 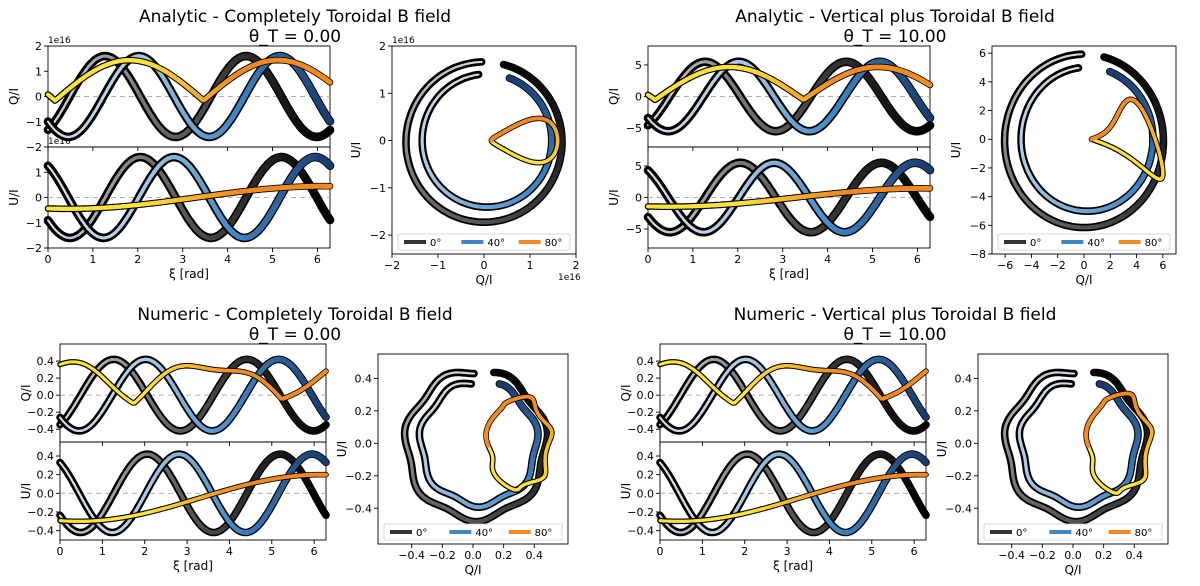 What do you see at coordinates (34, 147) in the screenshot?
I see `ytick-label: −2` at bounding box center [34, 147].